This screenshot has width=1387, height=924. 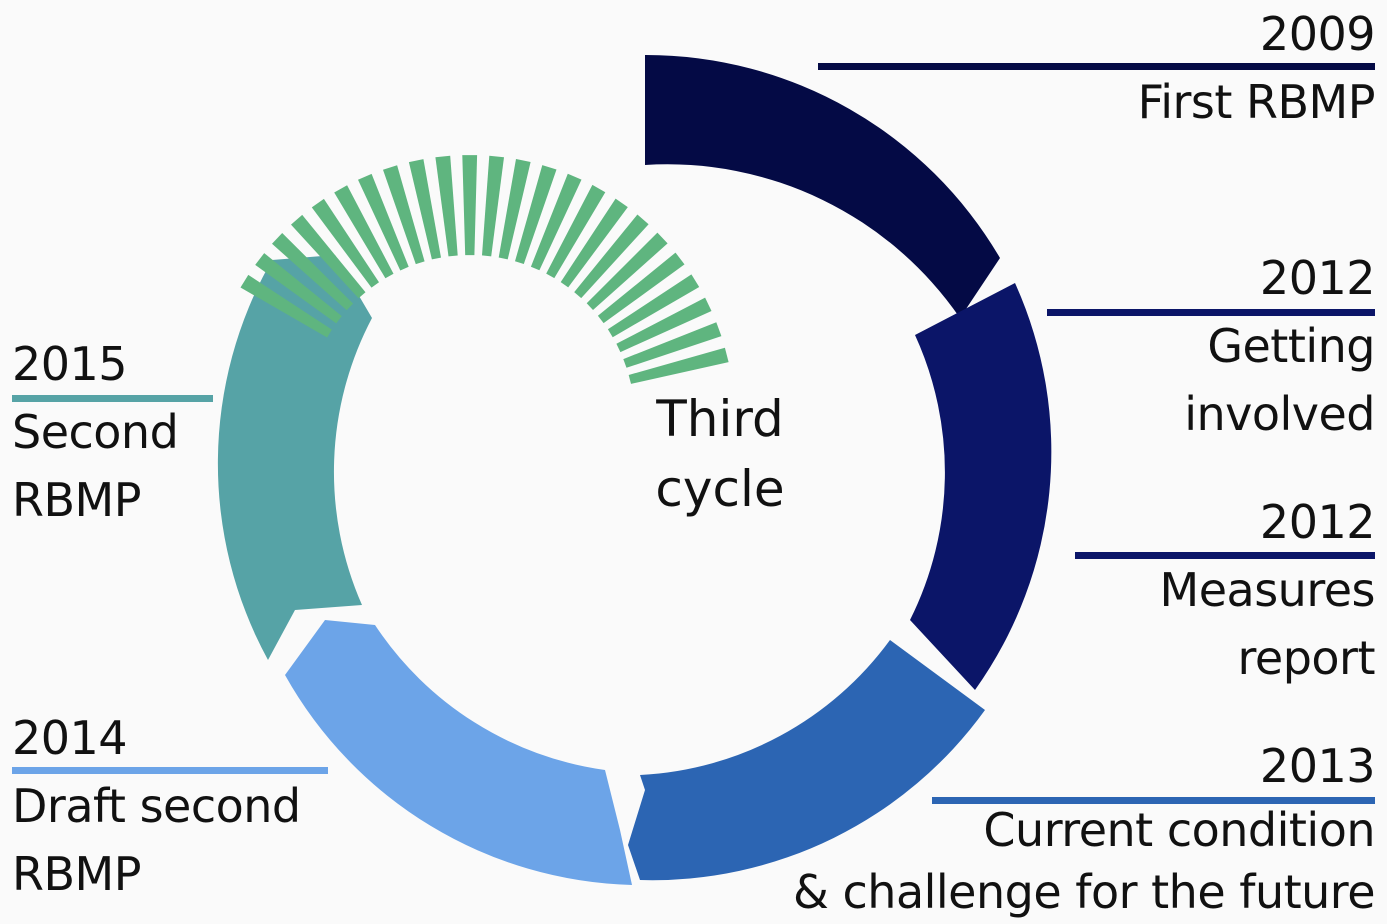 What do you see at coordinates (1084, 892) in the screenshot?
I see `text-current-condition-2: & challenge for the future` at bounding box center [1084, 892].